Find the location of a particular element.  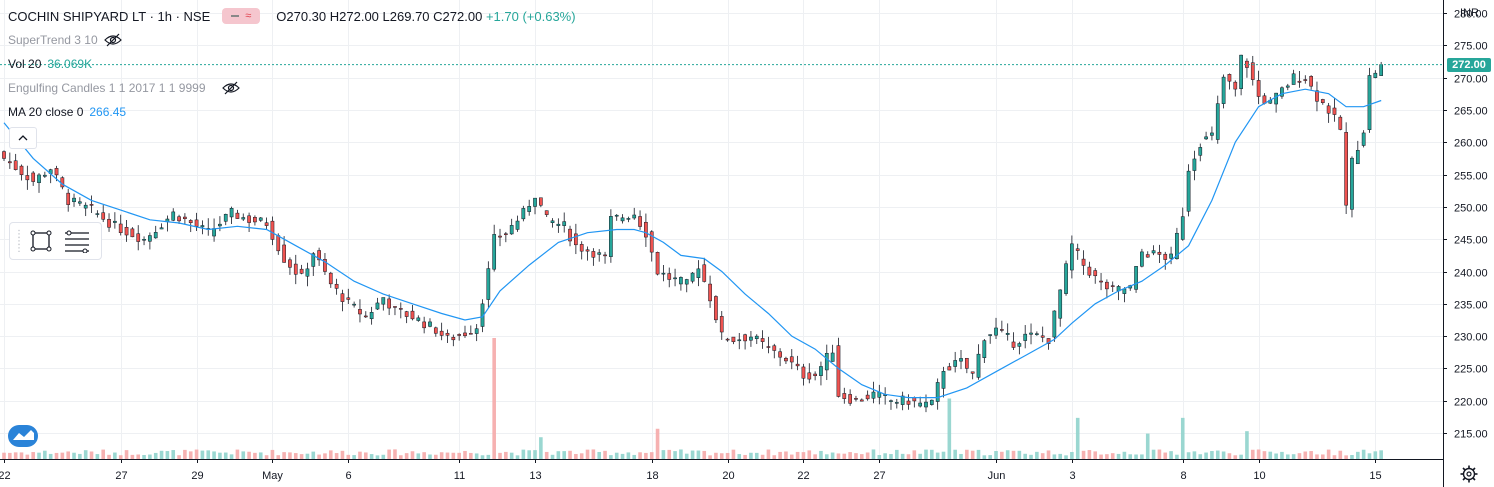

change-value: +1.70 (+0.63%) is located at coordinates (530, 16).